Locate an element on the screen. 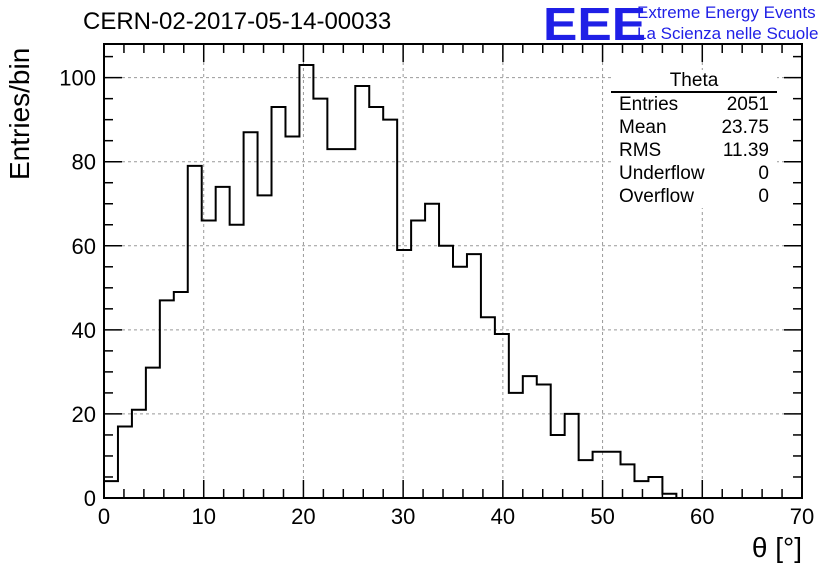 The width and height of the screenshot is (836, 572). logo-subtitle-line1: Extreme Energy Events is located at coordinates (726, 12).